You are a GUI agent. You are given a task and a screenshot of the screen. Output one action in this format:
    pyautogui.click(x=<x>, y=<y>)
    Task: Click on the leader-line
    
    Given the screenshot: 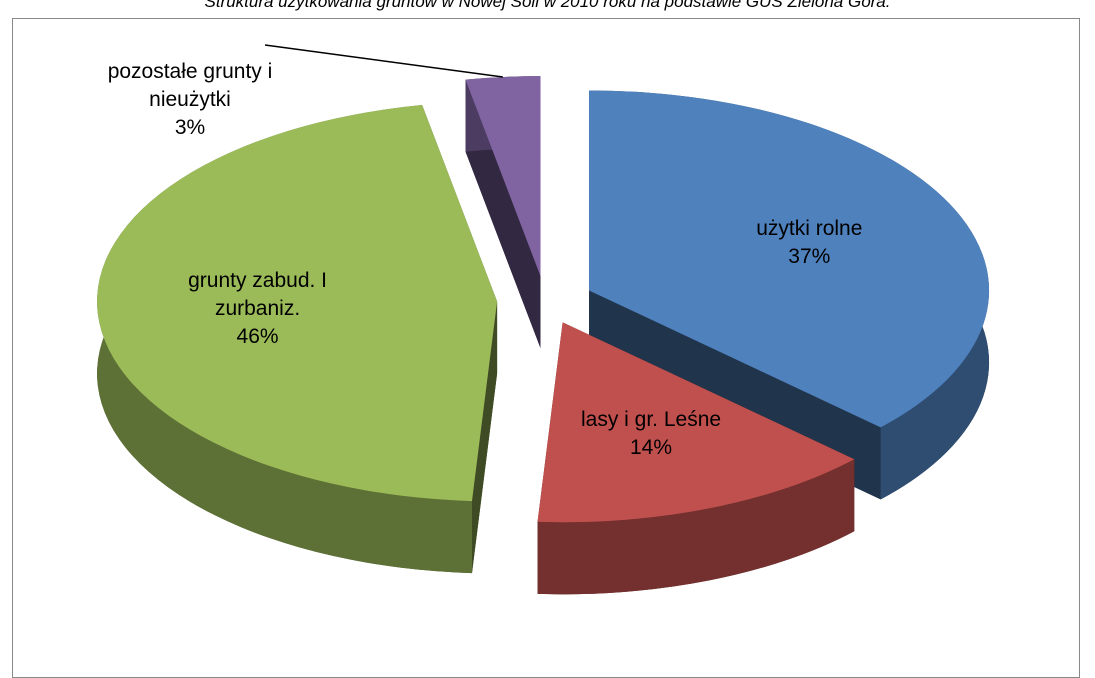 What is the action you would take?
    pyautogui.click(x=383, y=61)
    